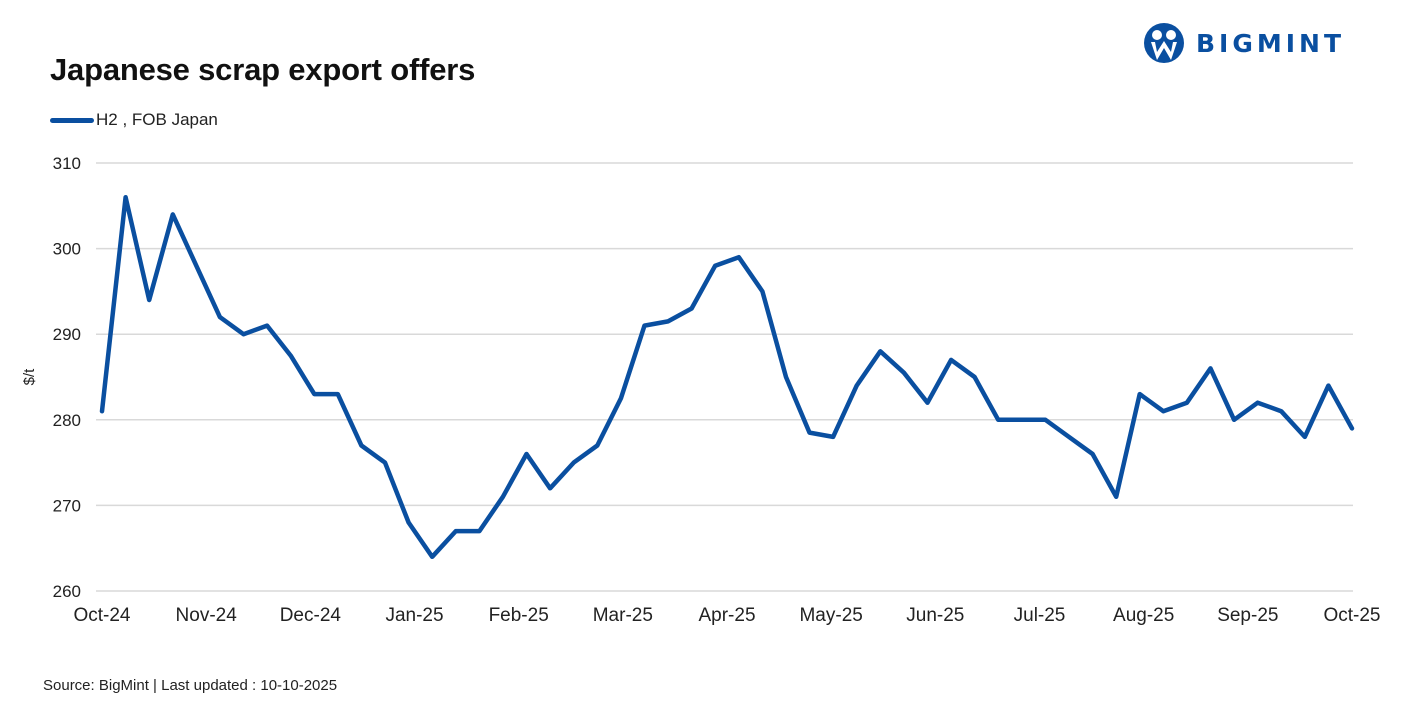  What do you see at coordinates (519, 615) in the screenshot?
I see `x-tick-label: Feb-25` at bounding box center [519, 615].